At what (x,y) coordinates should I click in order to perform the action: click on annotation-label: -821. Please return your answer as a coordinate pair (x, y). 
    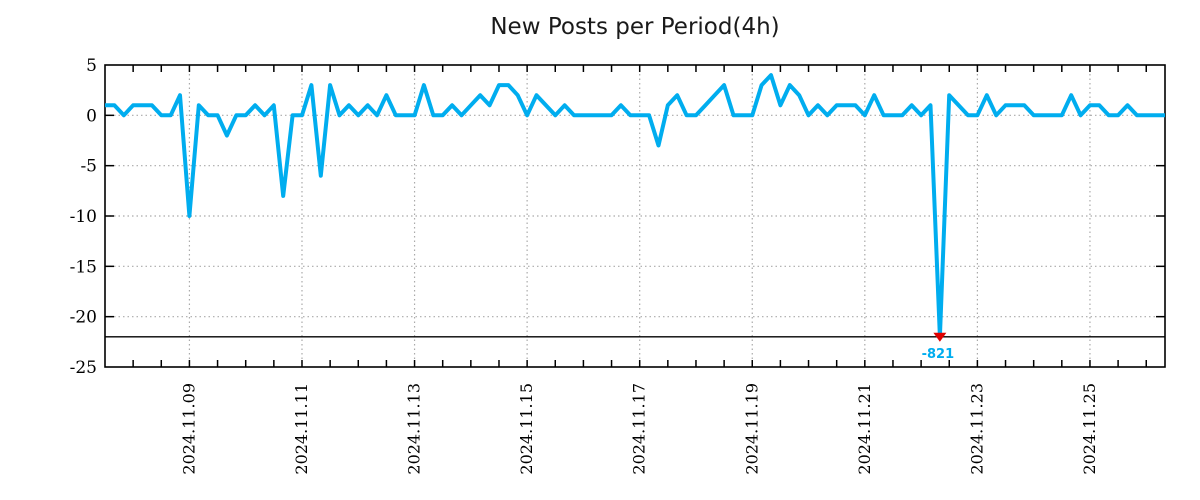
    Looking at the image, I should click on (938, 354).